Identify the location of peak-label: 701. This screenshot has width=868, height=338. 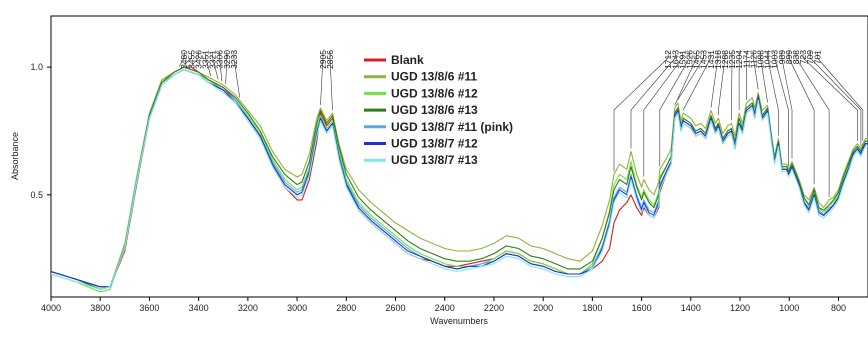
(817, 57).